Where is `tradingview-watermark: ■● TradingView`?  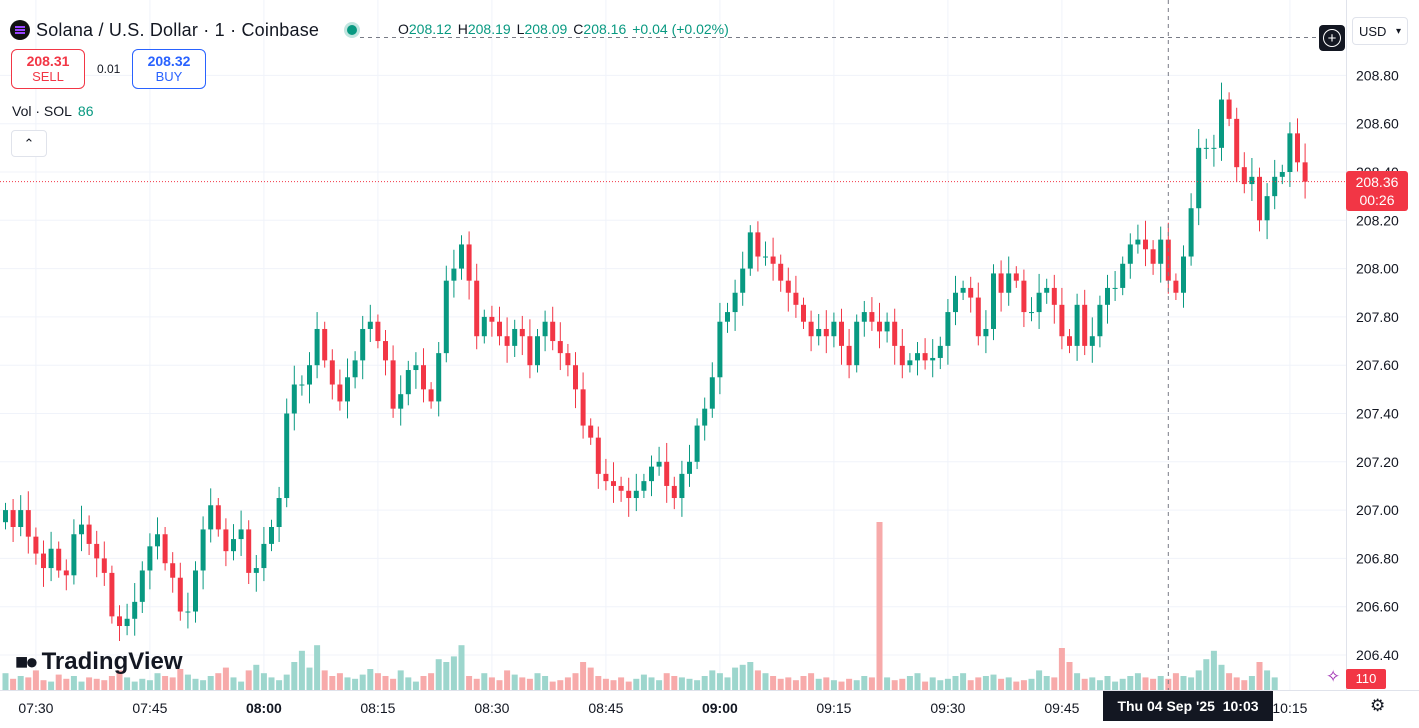
tradingview-watermark: ■● TradingView is located at coordinates (99, 662).